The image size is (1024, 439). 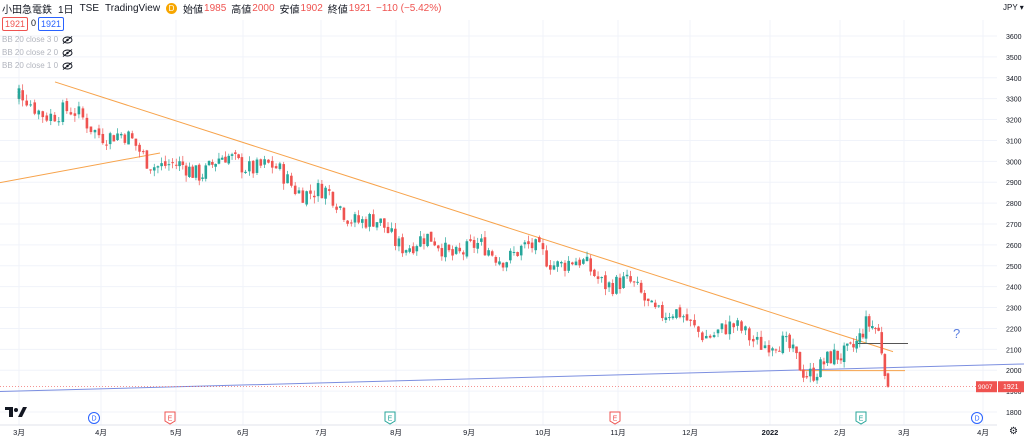 I want to click on x-tick-label: 7月, so click(x=321, y=432).